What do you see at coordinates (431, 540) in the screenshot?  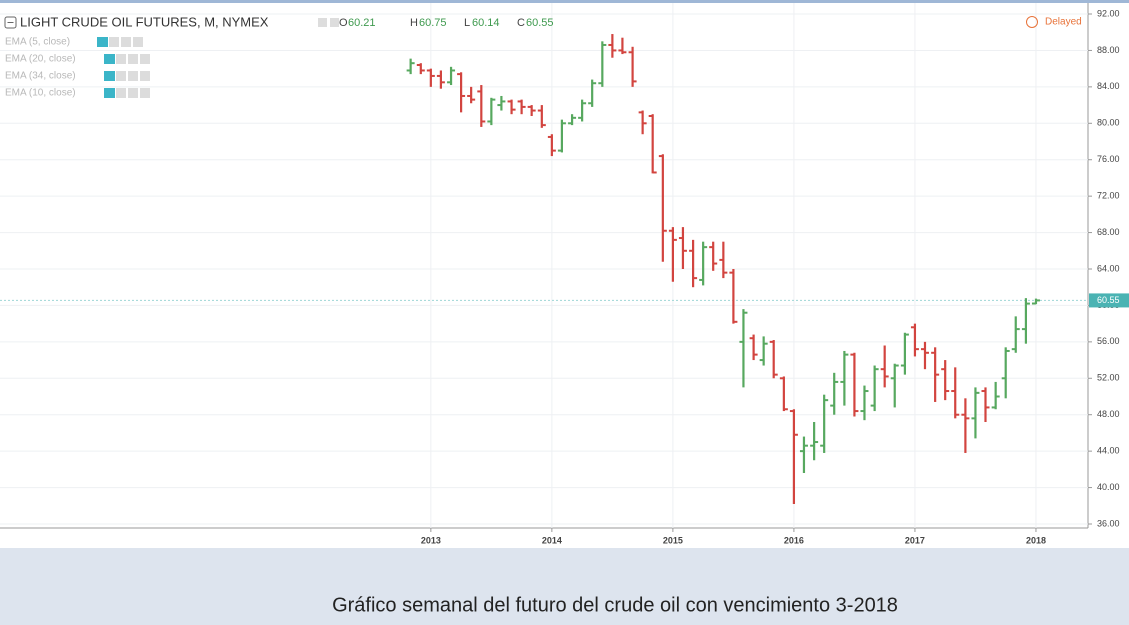 I see `x-tick-label: 2013` at bounding box center [431, 540].